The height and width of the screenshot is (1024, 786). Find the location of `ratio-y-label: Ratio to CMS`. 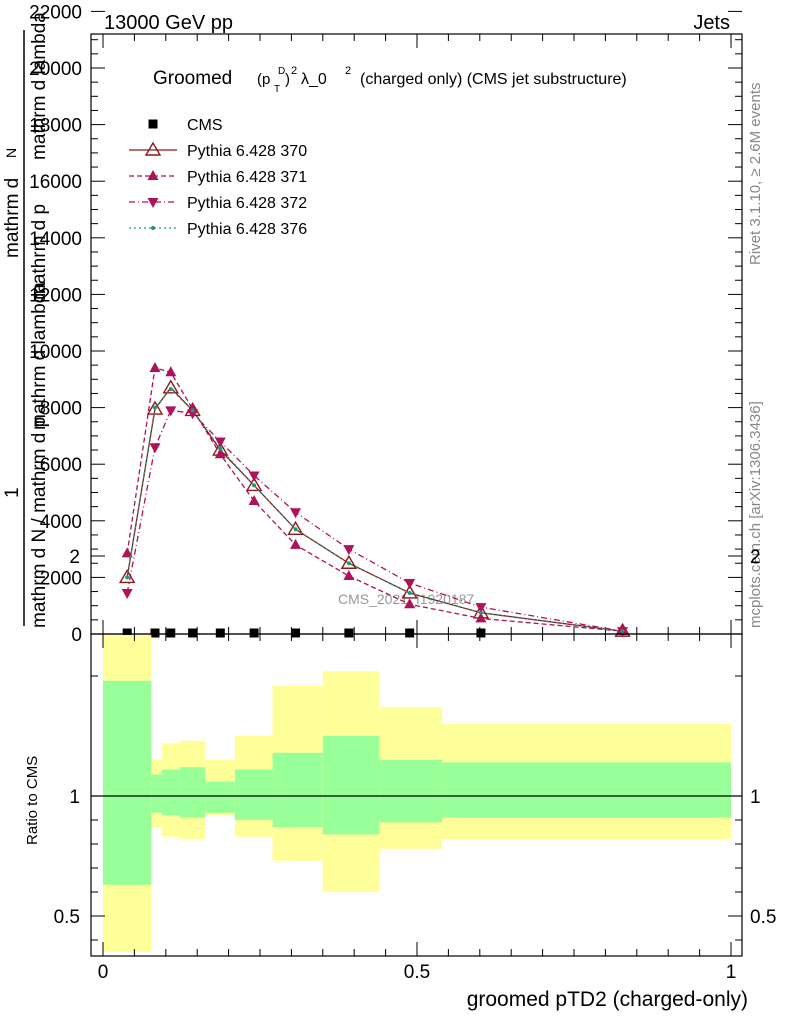

ratio-y-label: Ratio to CMS is located at coordinates (32, 800).